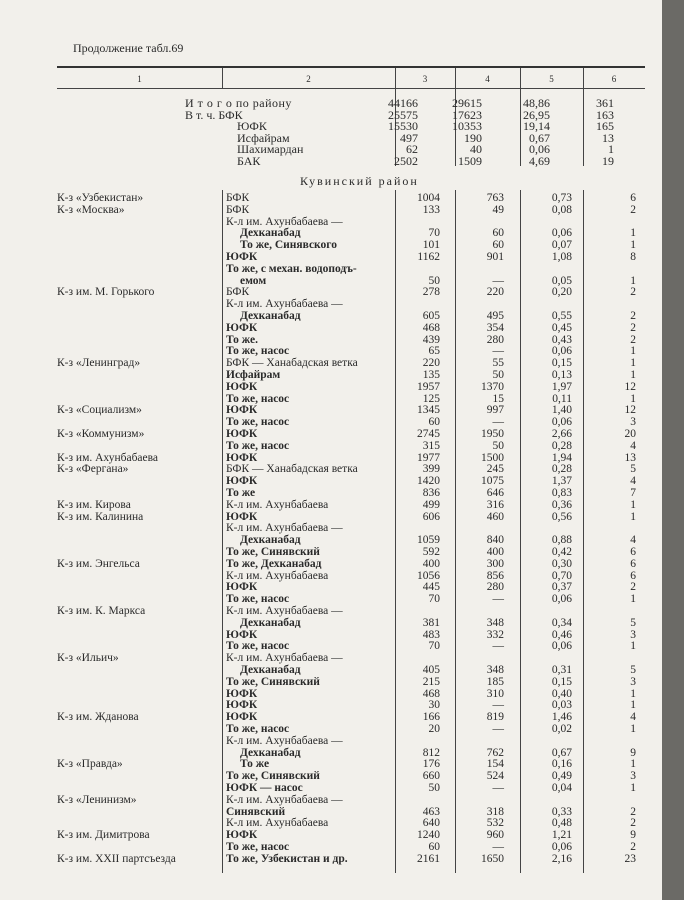 Image resolution: width=684 pixels, height=900 pixels. What do you see at coordinates (434, 233) in the screenshot?
I see `col3-value: 70` at bounding box center [434, 233].